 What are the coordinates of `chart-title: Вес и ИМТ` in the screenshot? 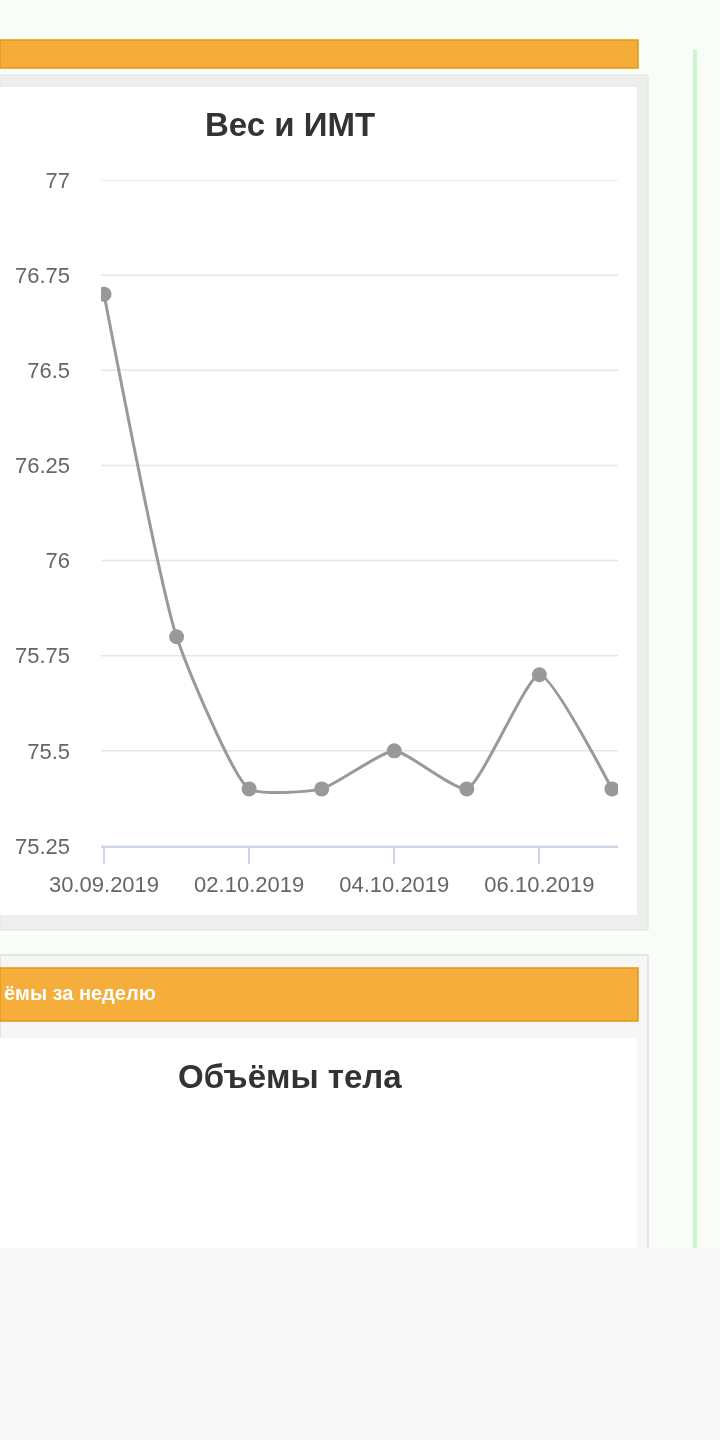 It's located at (290, 124).